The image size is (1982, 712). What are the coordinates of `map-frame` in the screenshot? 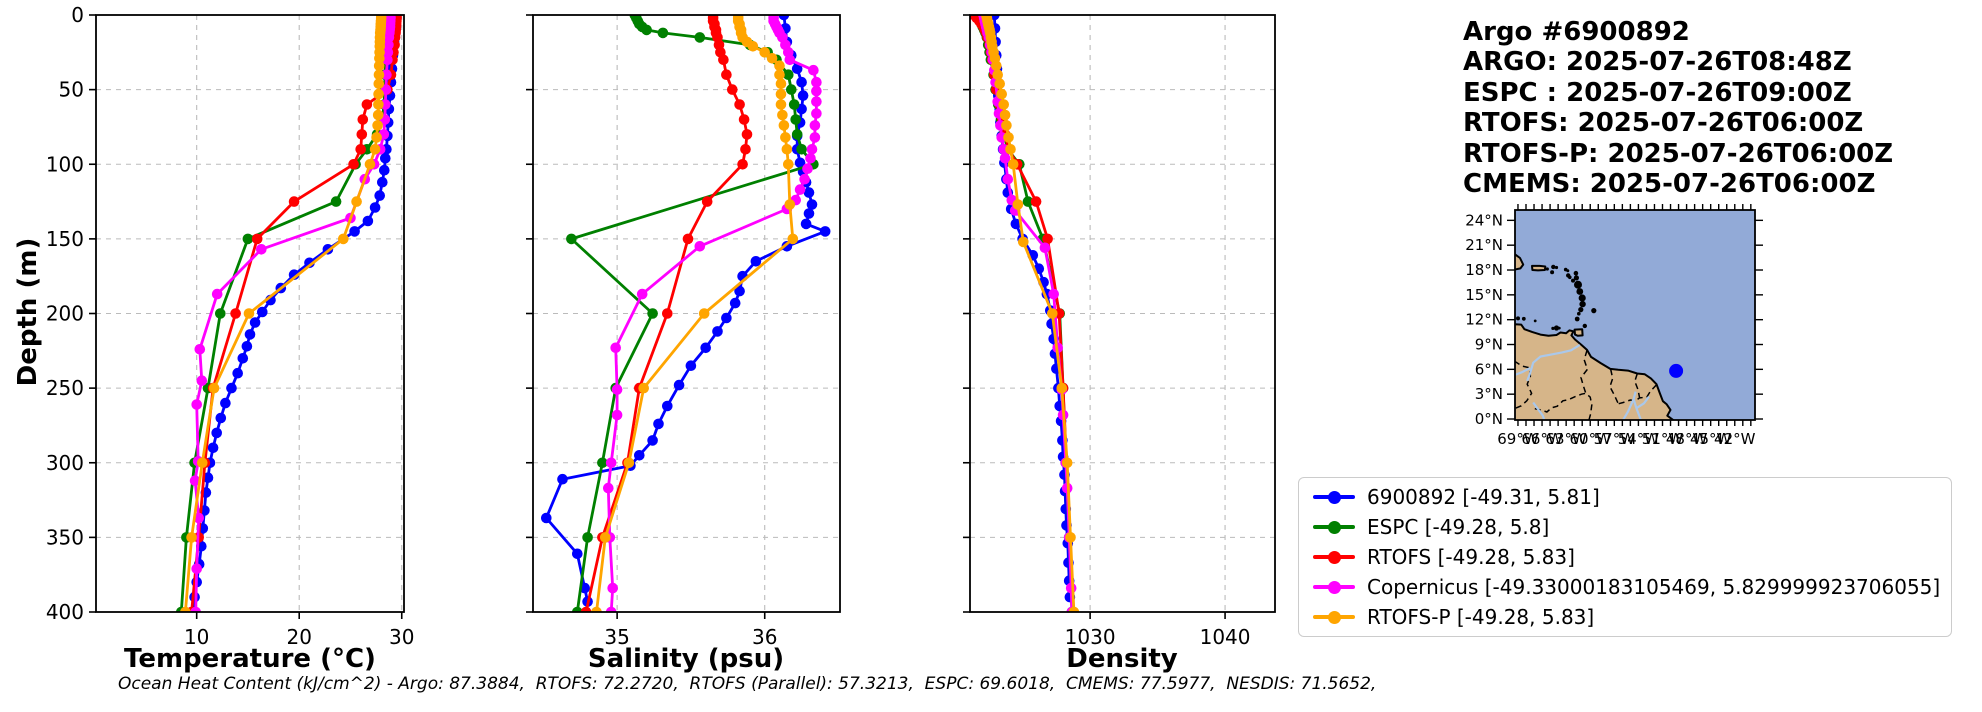 It's located at (1635, 315).